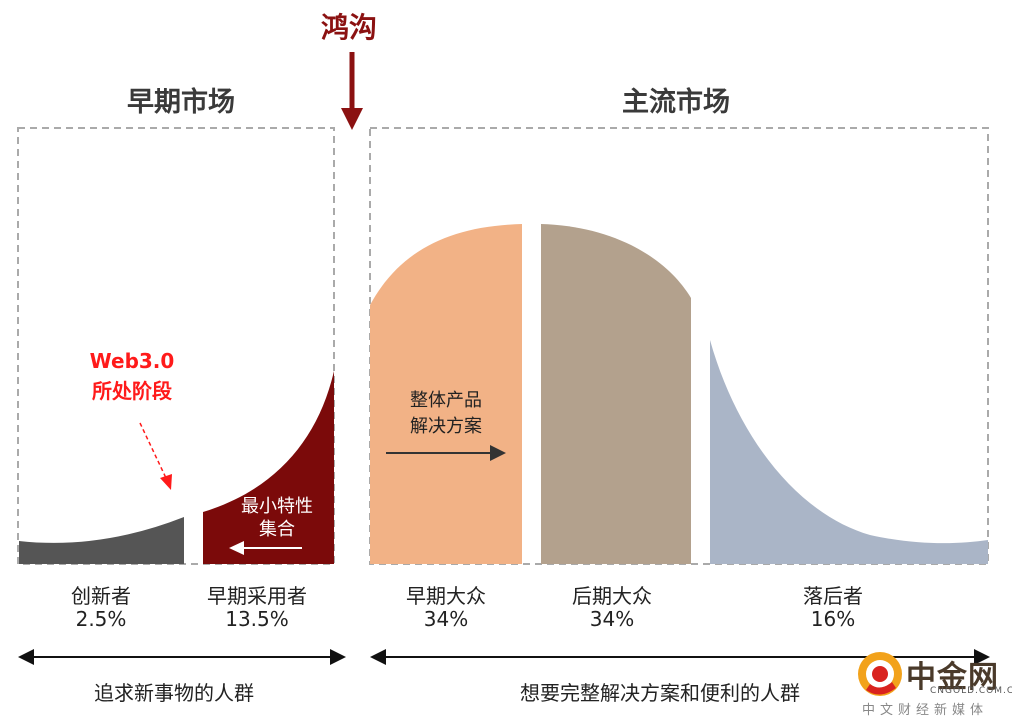 The image size is (1012, 722). I want to click on early-majority-area, so click(446, 394).